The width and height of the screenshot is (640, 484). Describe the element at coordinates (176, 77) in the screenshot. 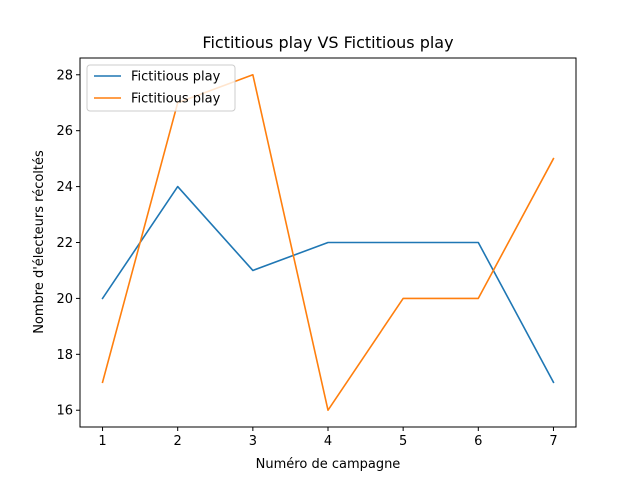

I see `legend-label-1: Fictitious play` at that location.